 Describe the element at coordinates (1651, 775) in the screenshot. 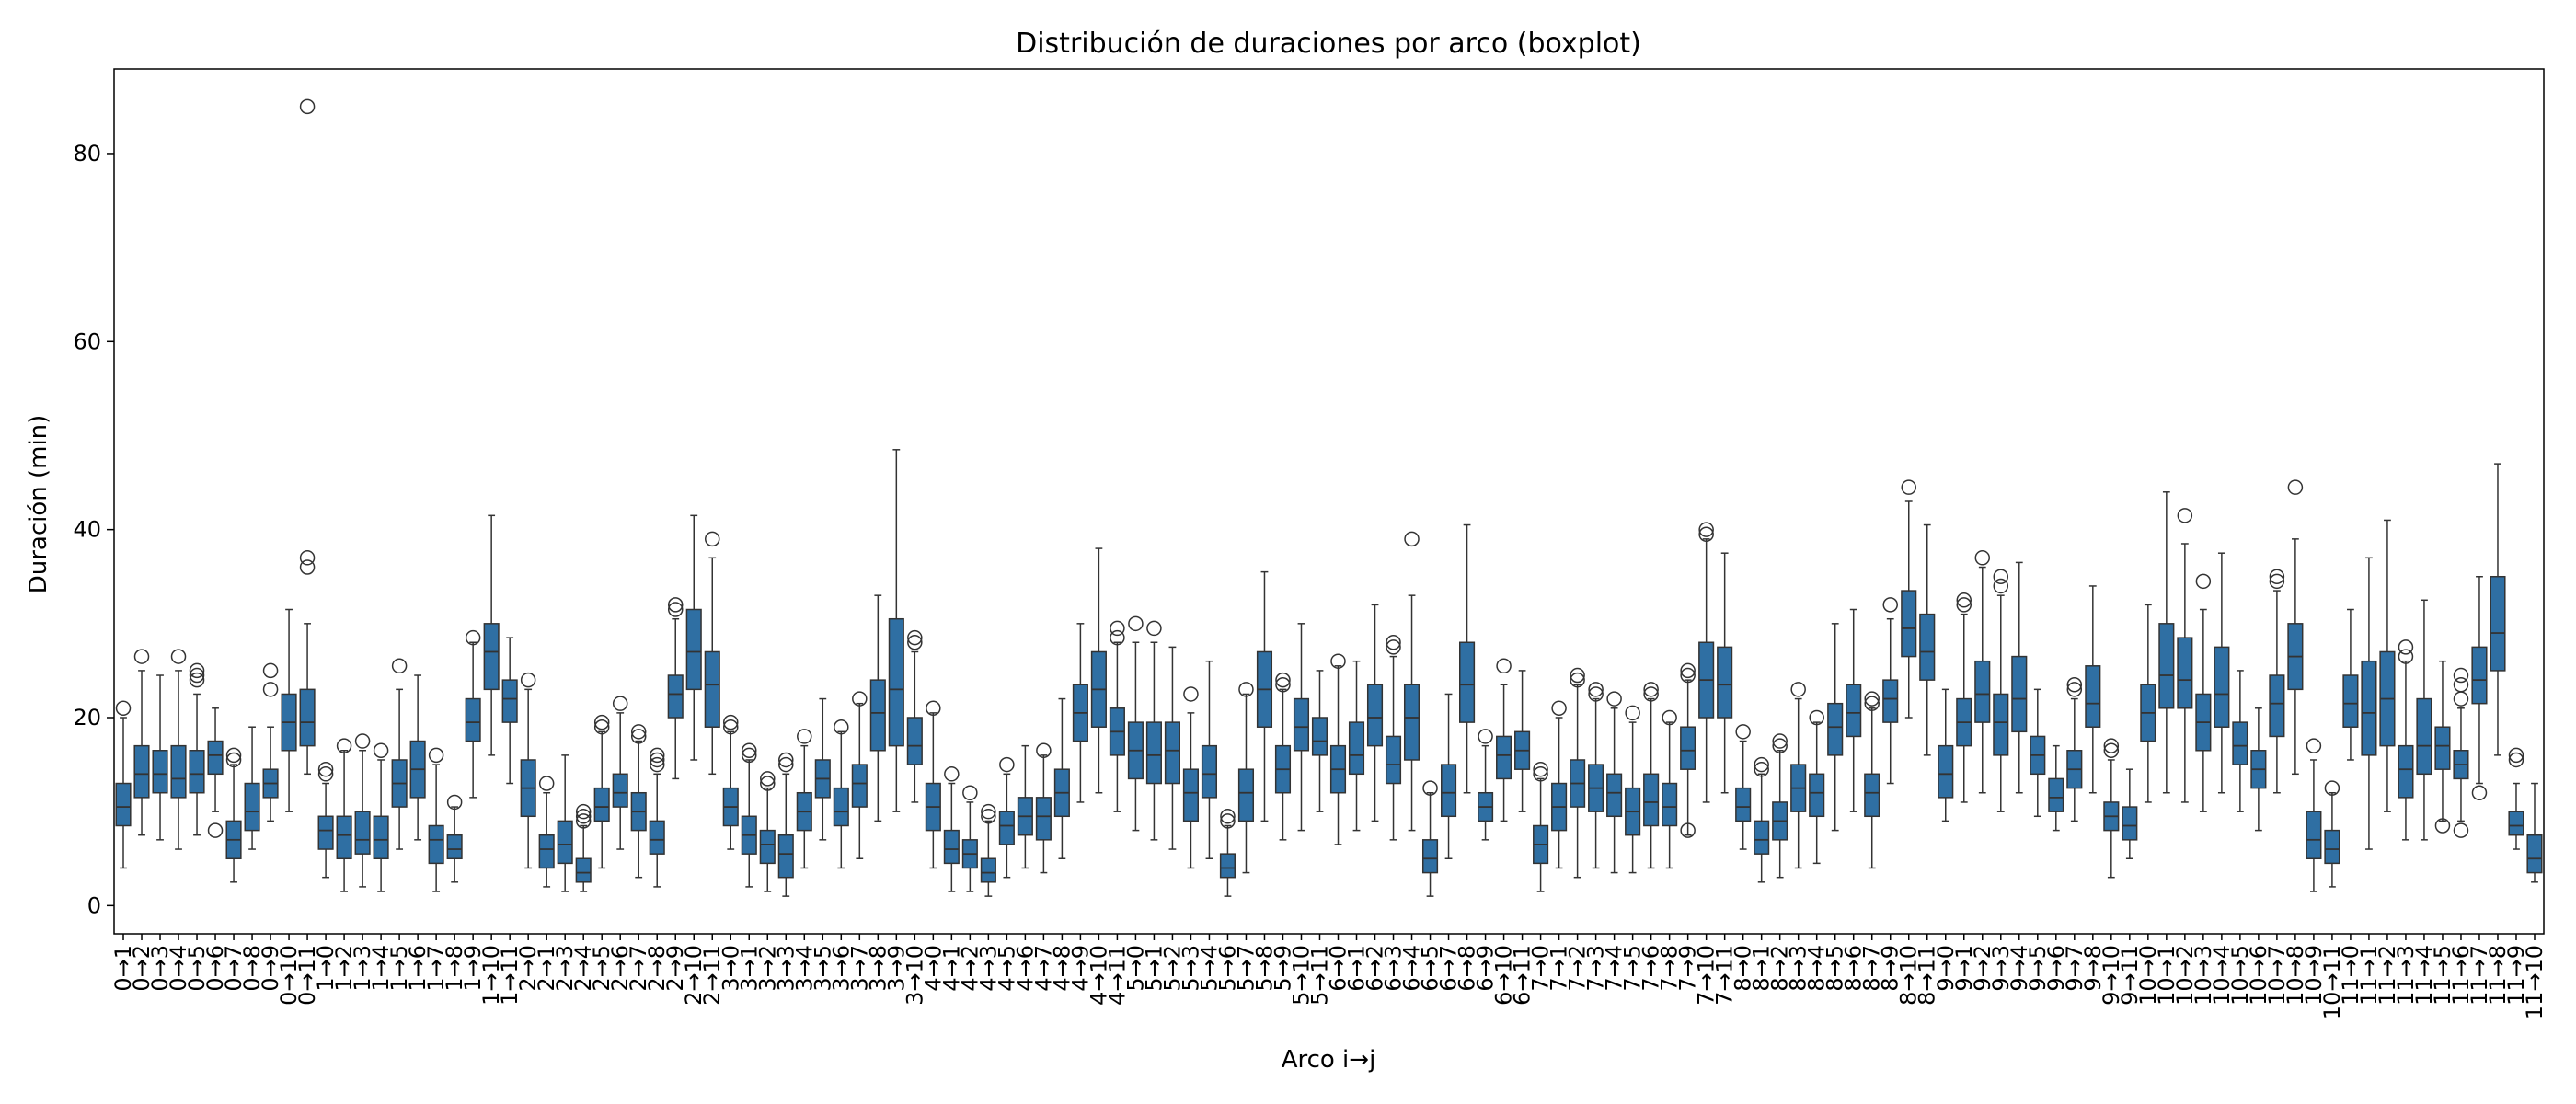

I see `box-7→6` at that location.